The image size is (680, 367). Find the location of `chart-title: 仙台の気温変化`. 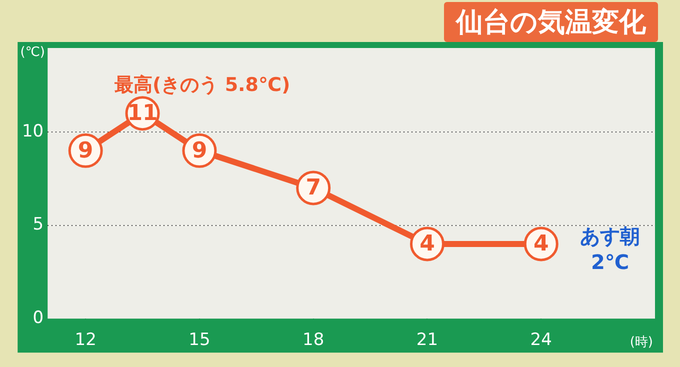

chart-title: 仙台の気温変化 is located at coordinates (551, 22).